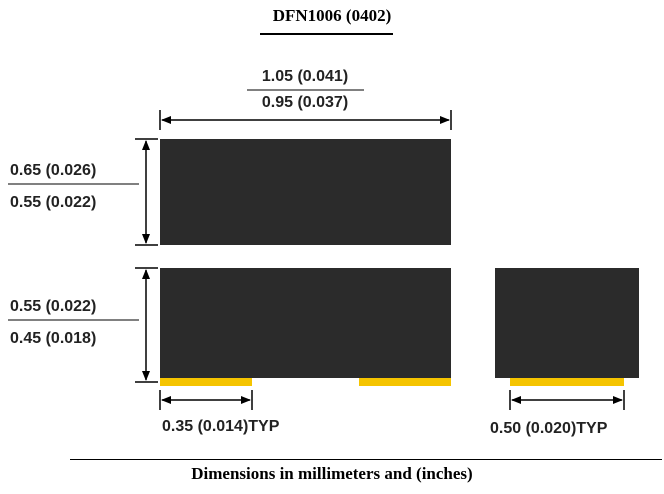 The height and width of the screenshot is (494, 664). Describe the element at coordinates (53, 306) in the screenshot. I see `side-height-max-label: 0.55 (0.022)` at that location.